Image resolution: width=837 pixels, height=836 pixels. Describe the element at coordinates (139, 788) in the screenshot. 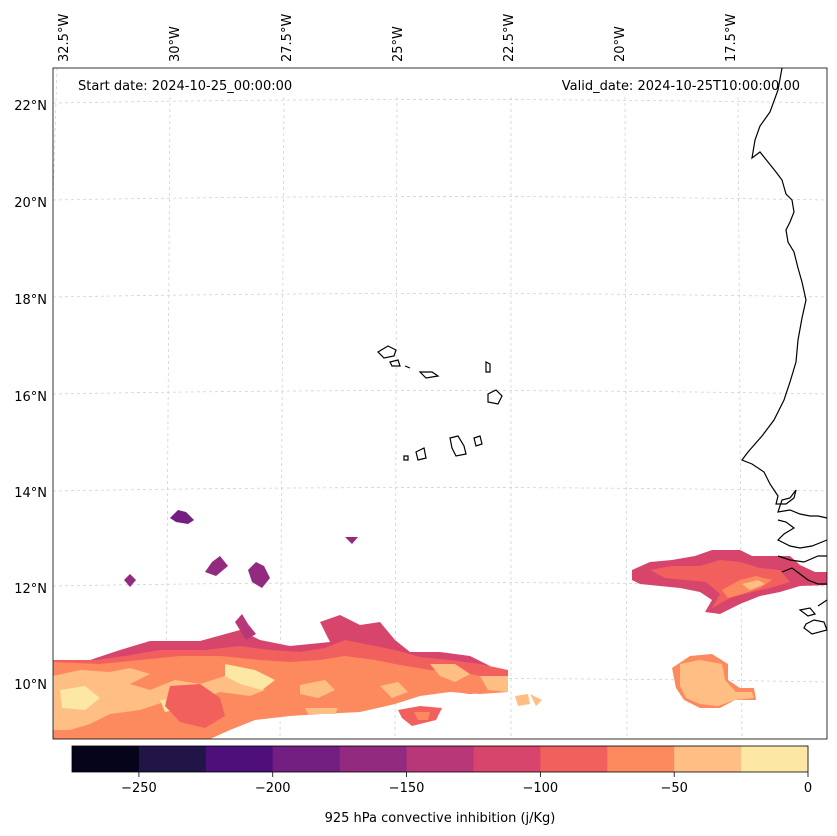

I see `colorbar-tick-label-0: −250` at that location.